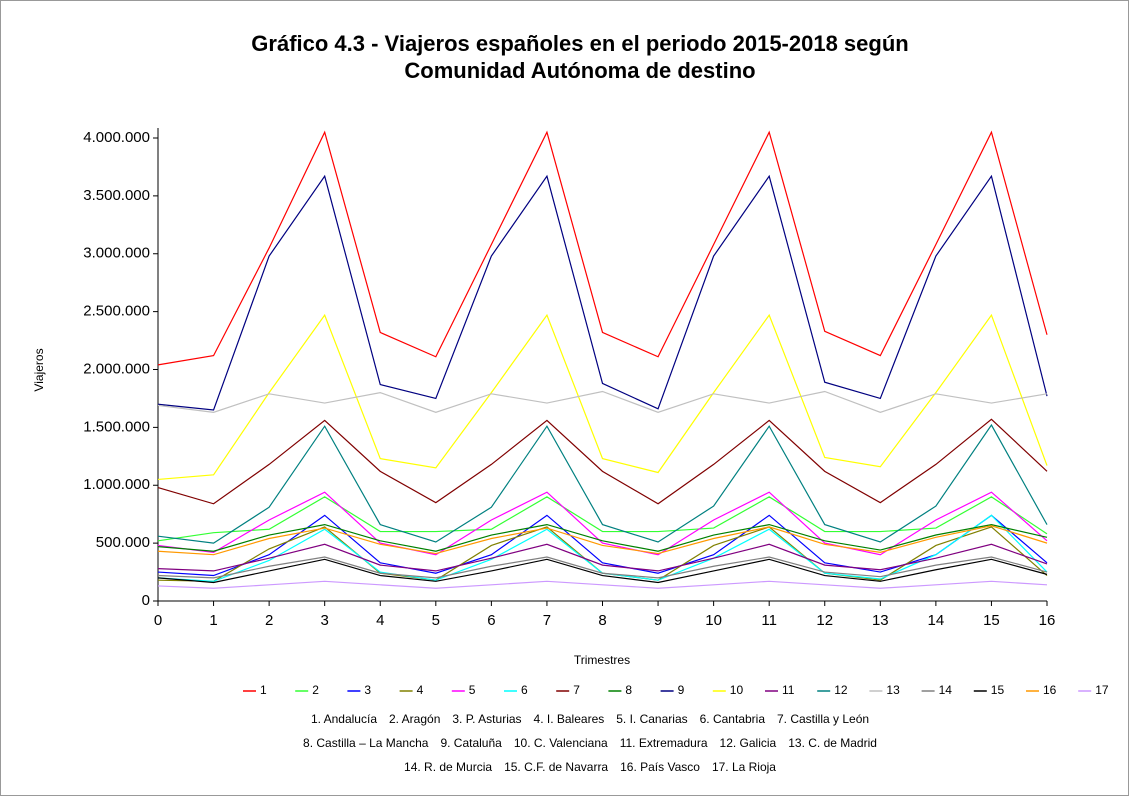  Describe the element at coordinates (841, 690) in the screenshot. I see `legend-label: 12` at that location.